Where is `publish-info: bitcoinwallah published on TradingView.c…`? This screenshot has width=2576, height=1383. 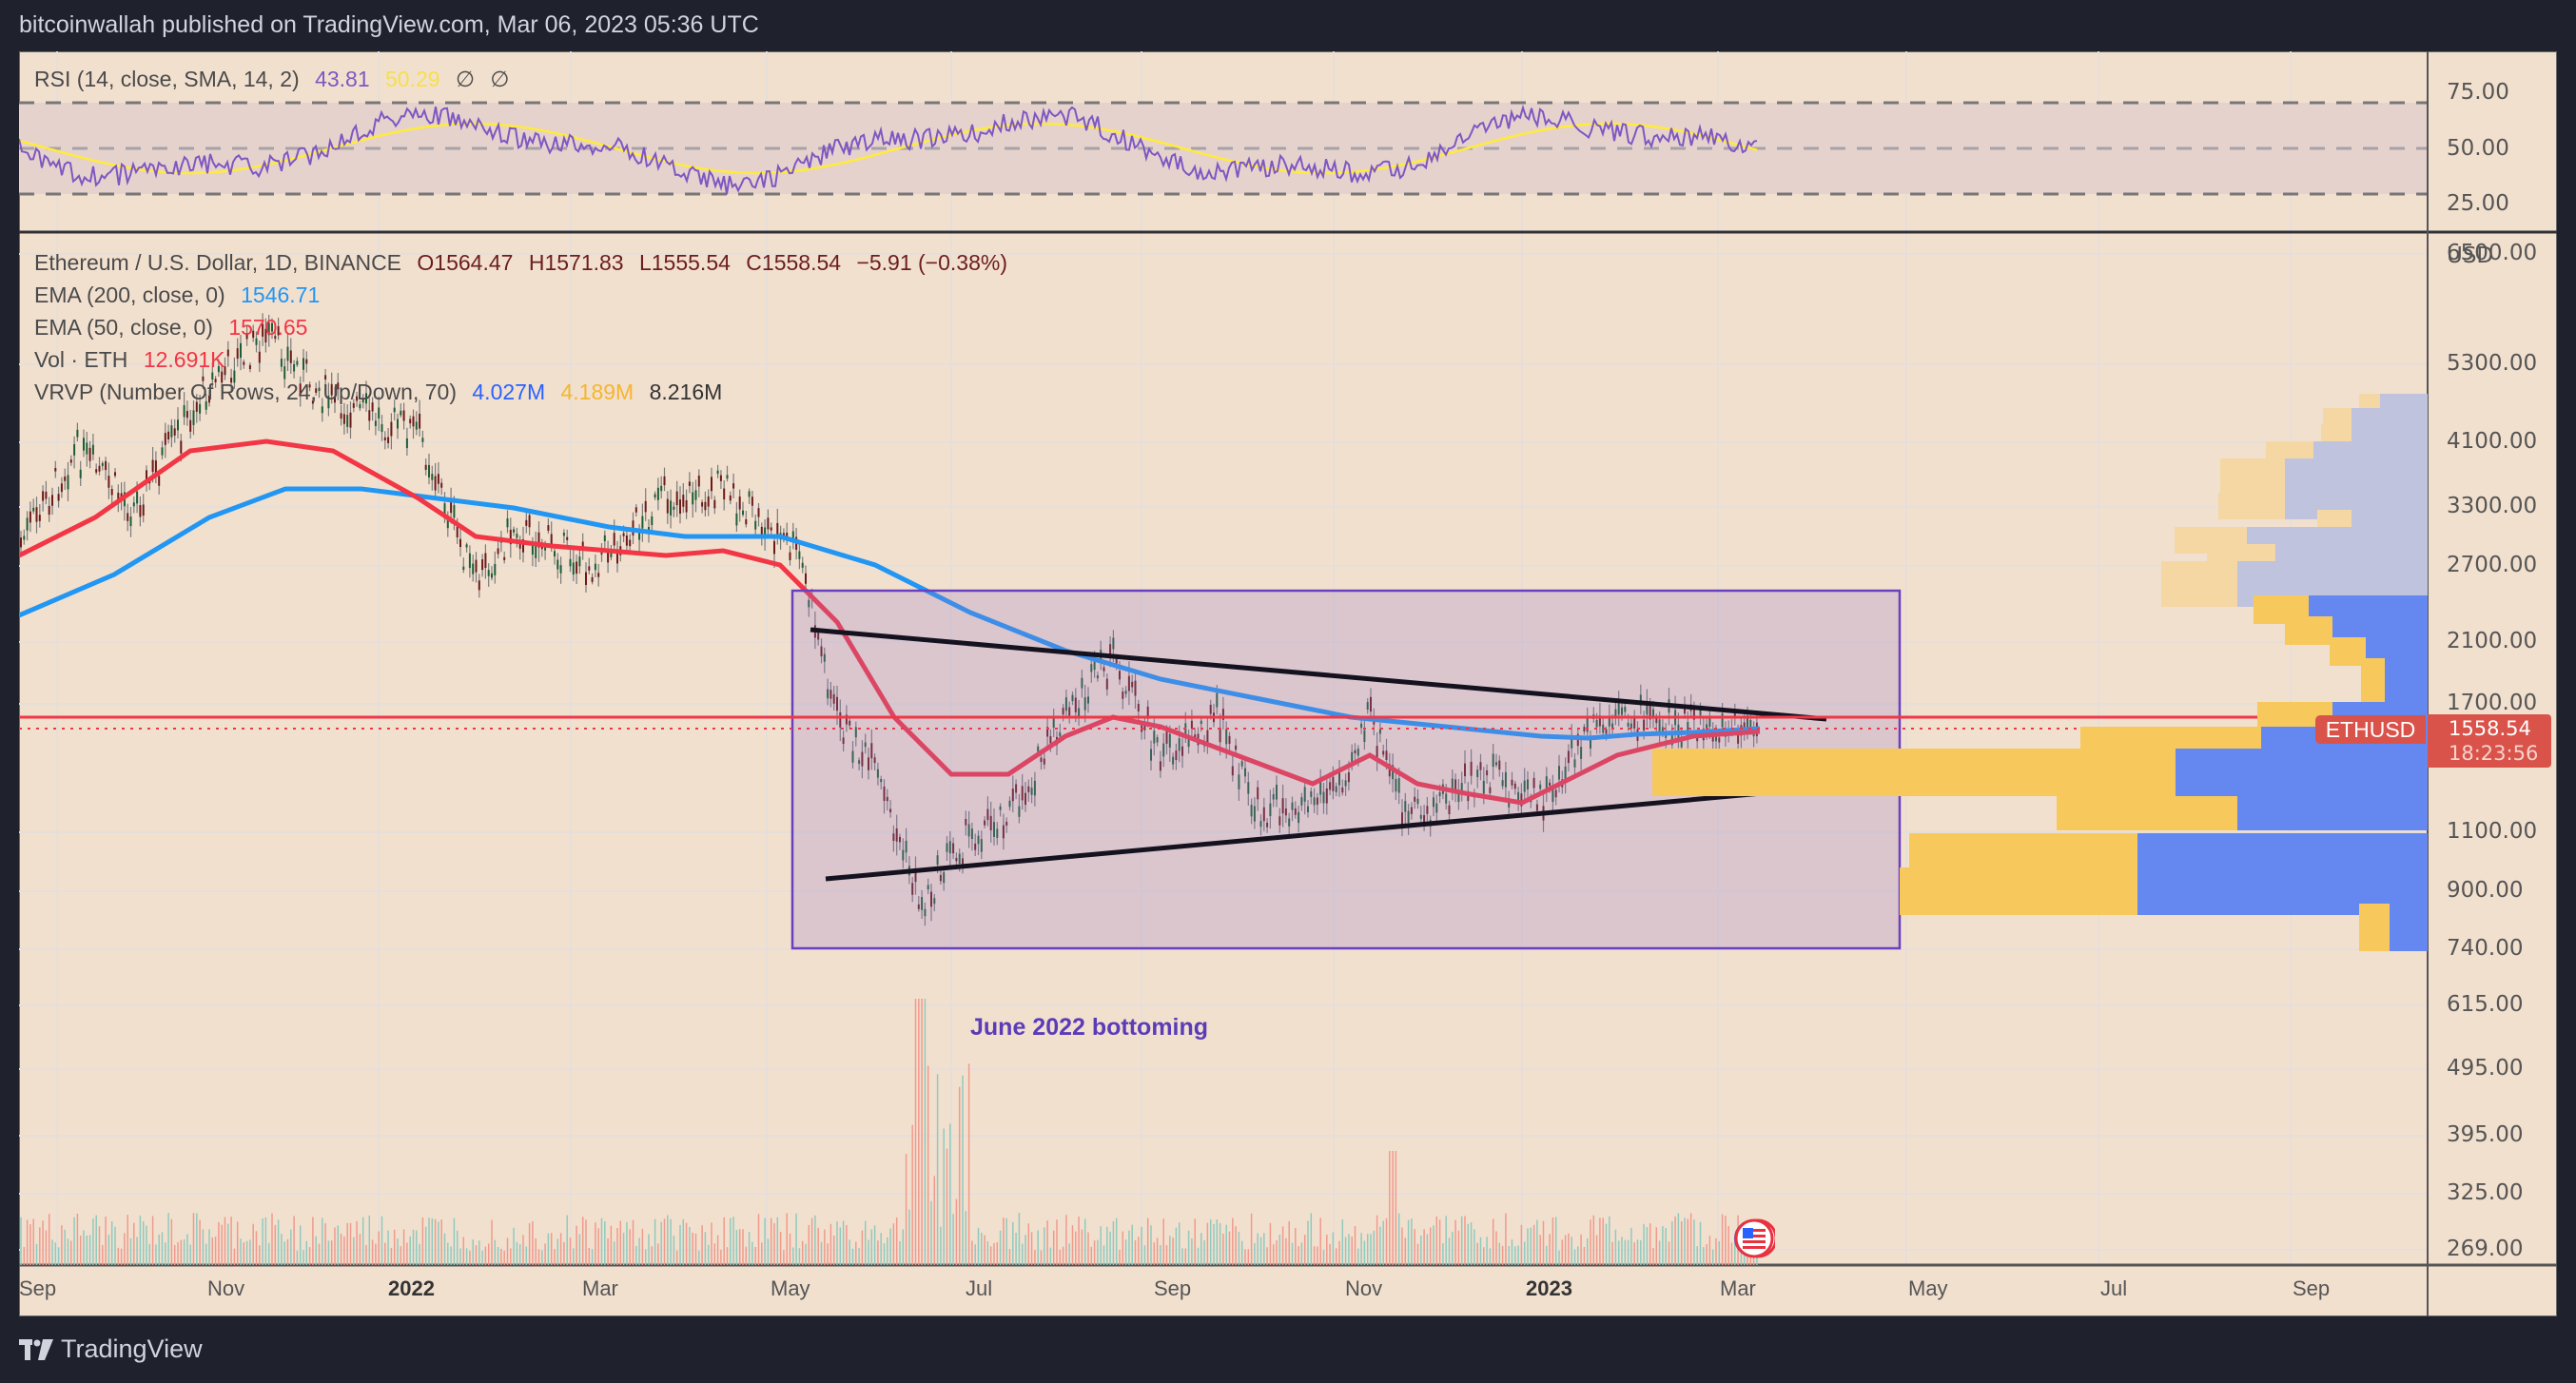 publish-info: bitcoinwallah published on TradingView.c… is located at coordinates (389, 24).